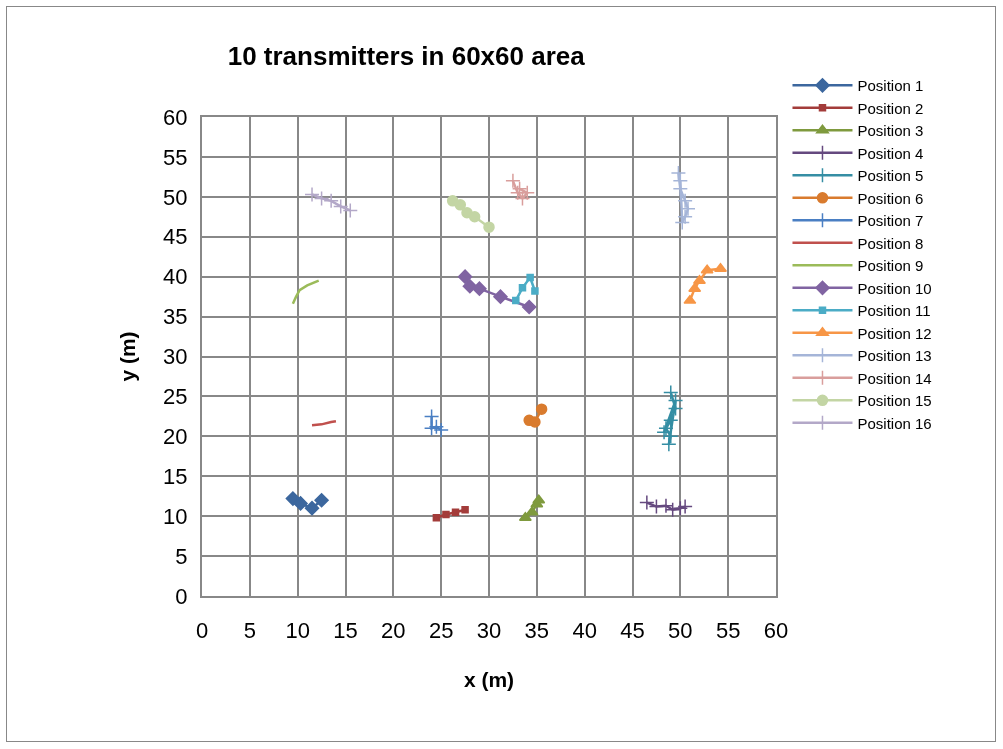  Describe the element at coordinates (894, 288) in the screenshot. I see `legend-label: Position 10` at that location.